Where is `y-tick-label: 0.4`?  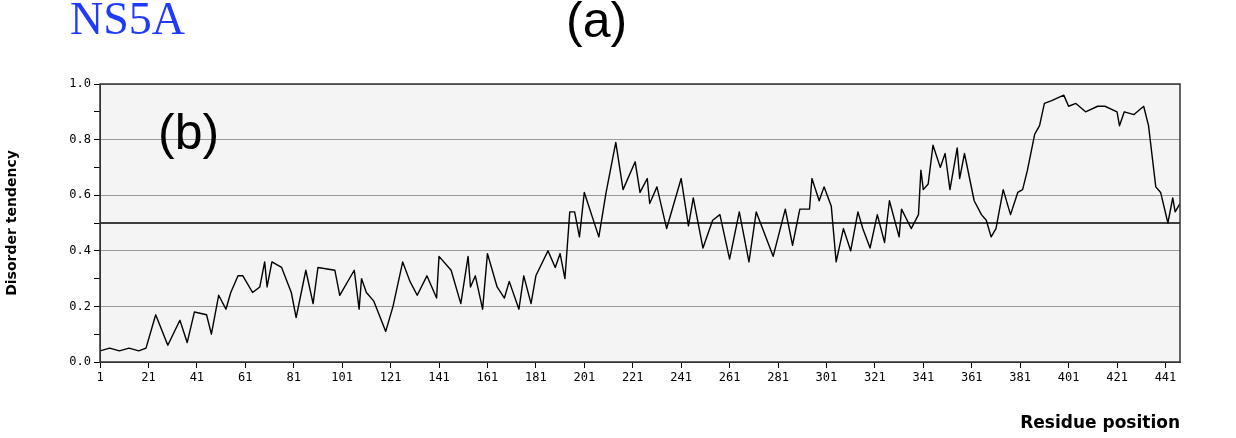 y-tick-label: 0.4 is located at coordinates (80, 249).